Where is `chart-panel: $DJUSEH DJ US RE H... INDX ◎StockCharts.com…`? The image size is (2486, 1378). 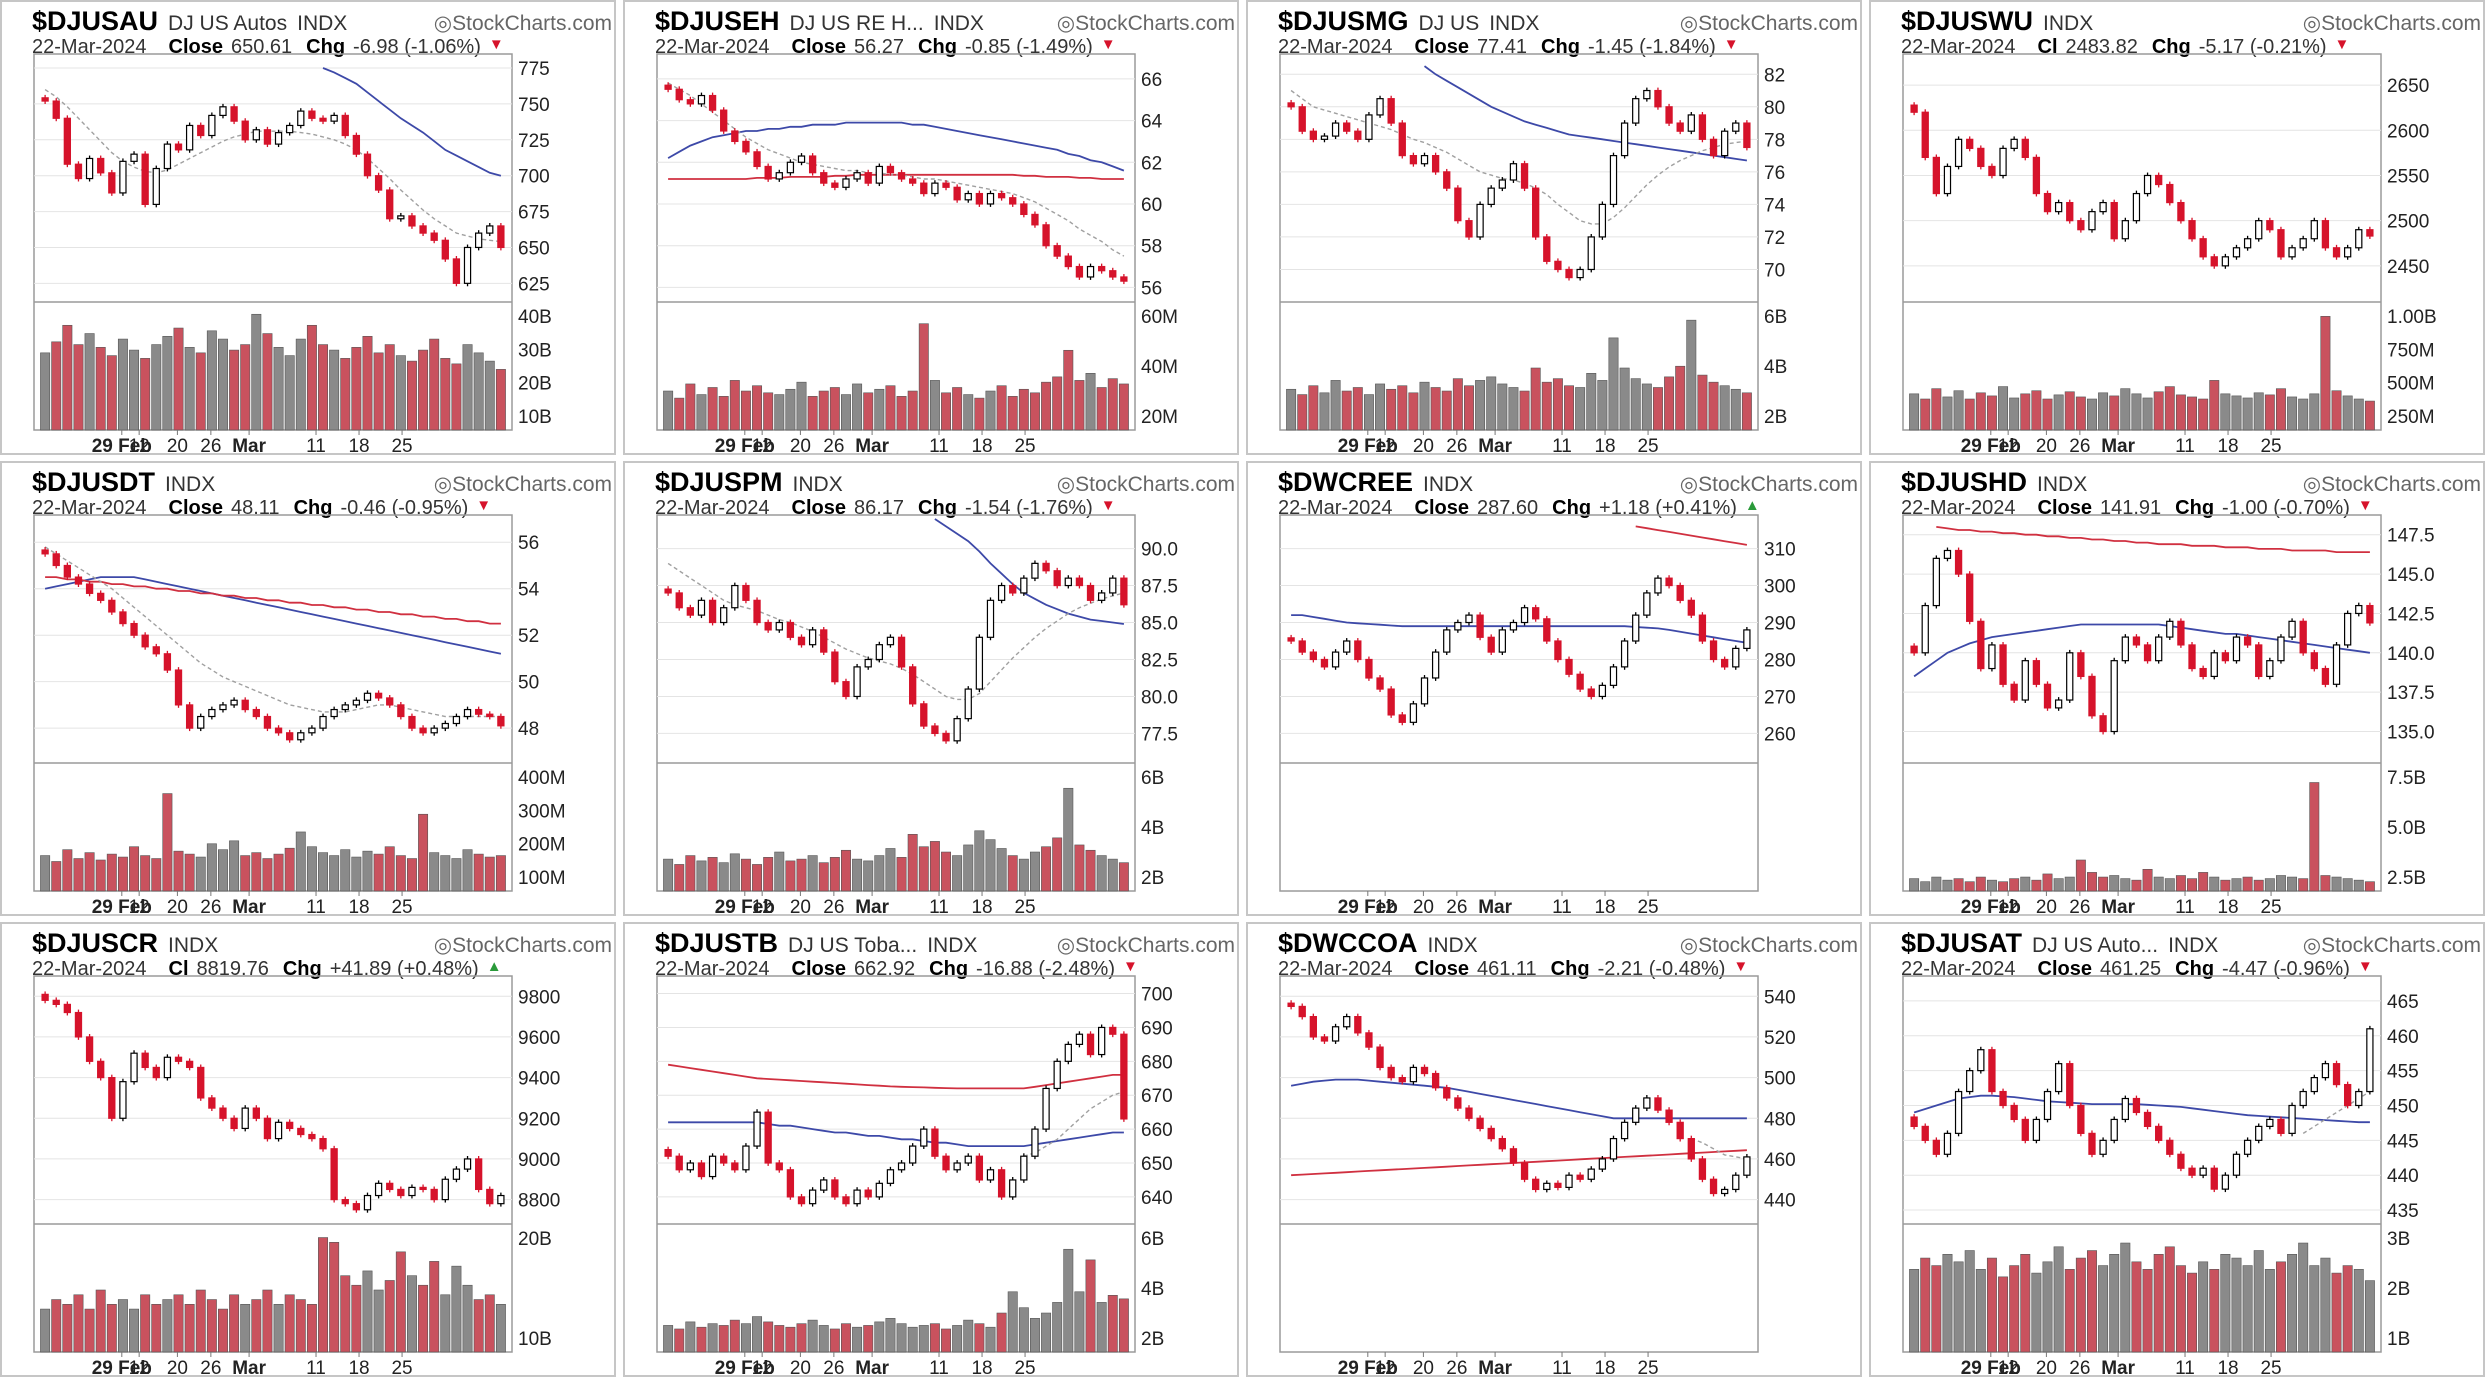 chart-panel: $DJUSEH DJ US RE H... INDX ◎StockCharts.com… is located at coordinates (931, 227).